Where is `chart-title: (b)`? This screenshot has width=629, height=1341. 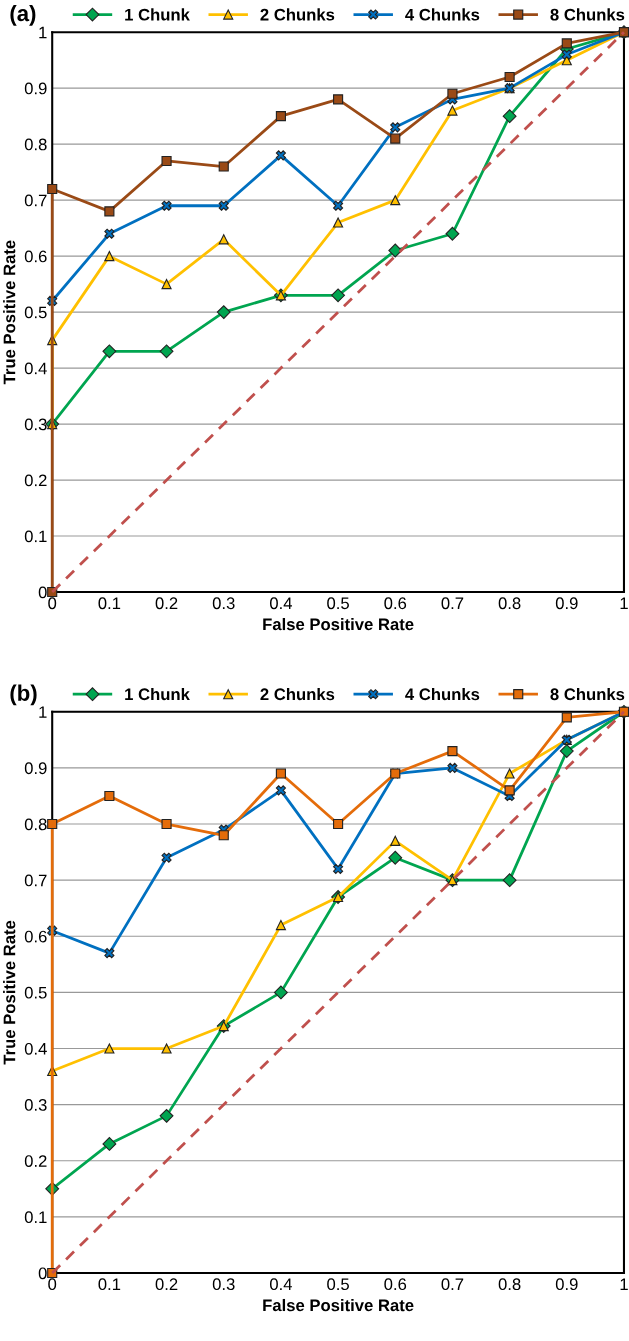 chart-title: (b) is located at coordinates (23, 695).